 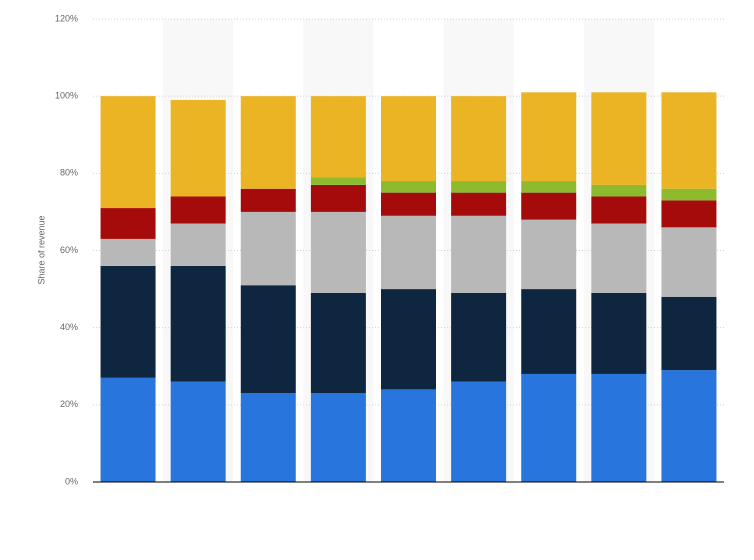 I want to click on y-tick-label: 40%, so click(x=69, y=327).